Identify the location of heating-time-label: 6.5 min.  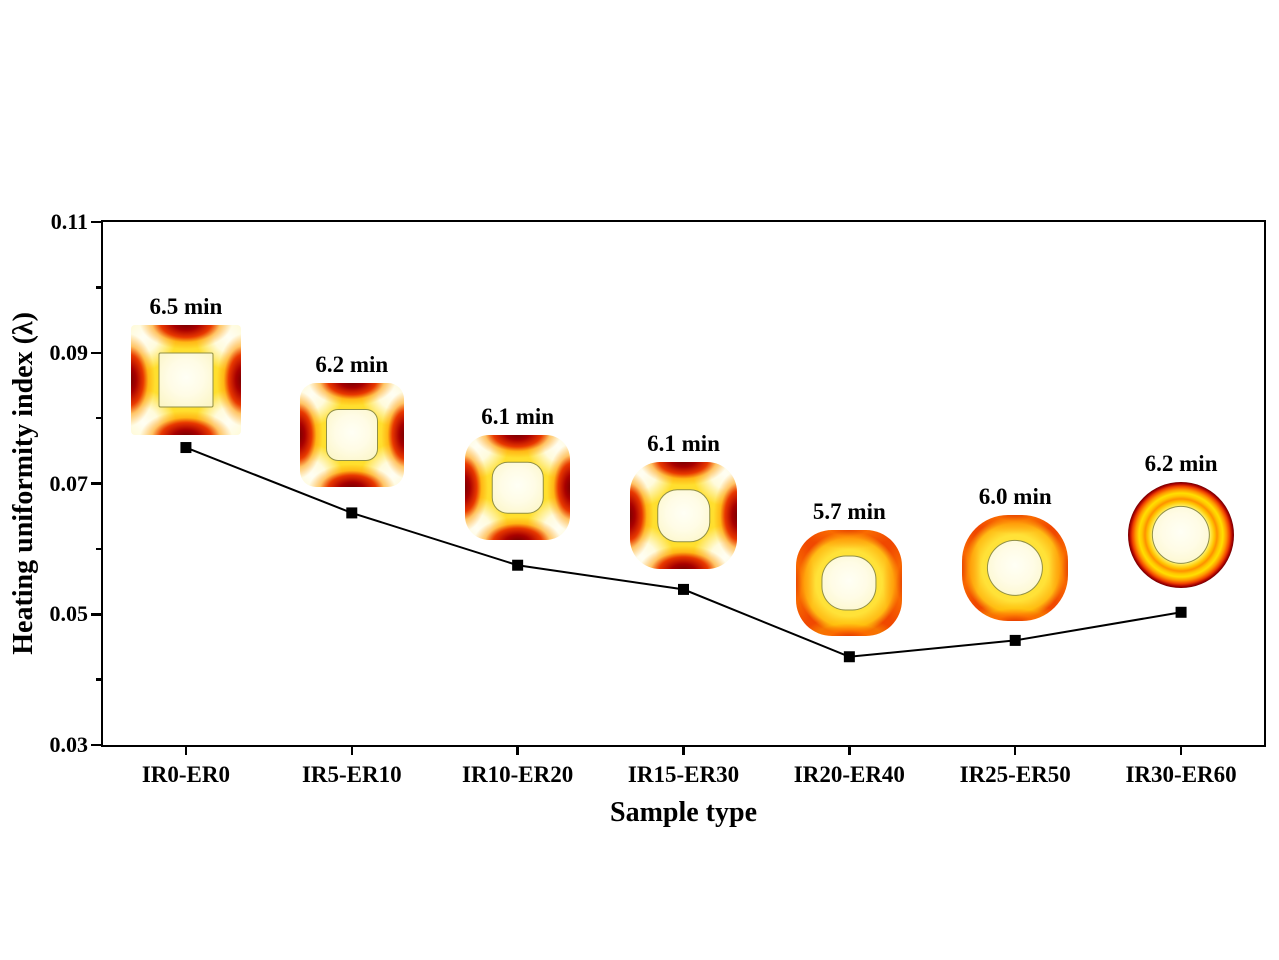
(186, 306).